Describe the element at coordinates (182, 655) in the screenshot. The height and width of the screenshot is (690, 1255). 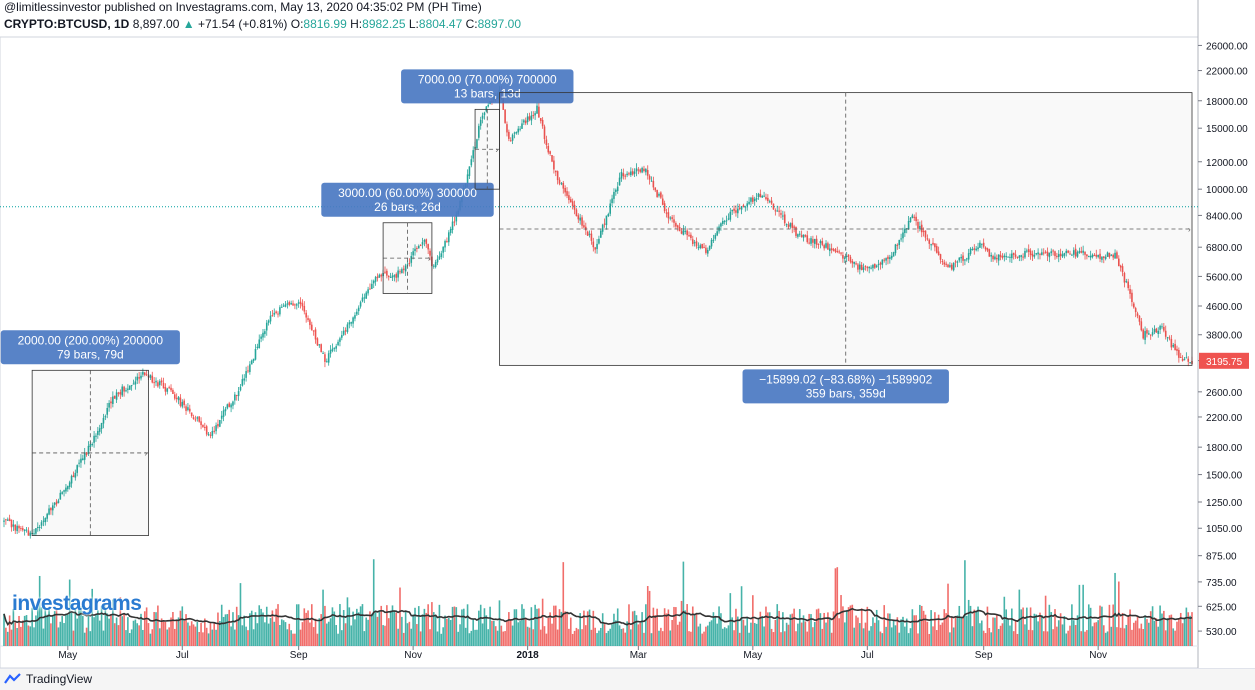
I see `time-tick-label: Jul` at that location.